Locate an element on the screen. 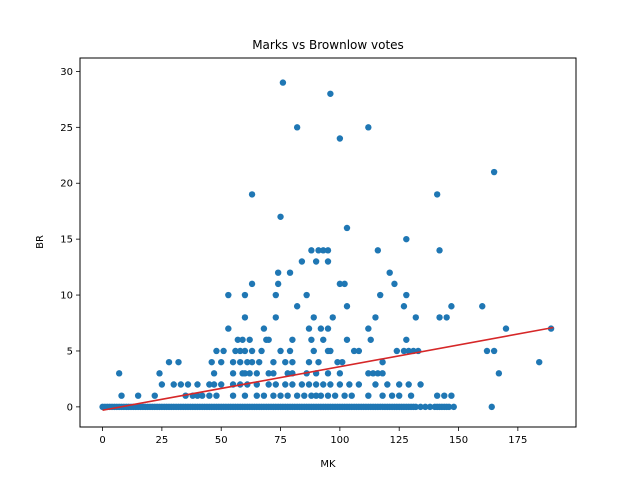 This screenshot has width=640, height=485. x-tick-label: 25 is located at coordinates (162, 440).